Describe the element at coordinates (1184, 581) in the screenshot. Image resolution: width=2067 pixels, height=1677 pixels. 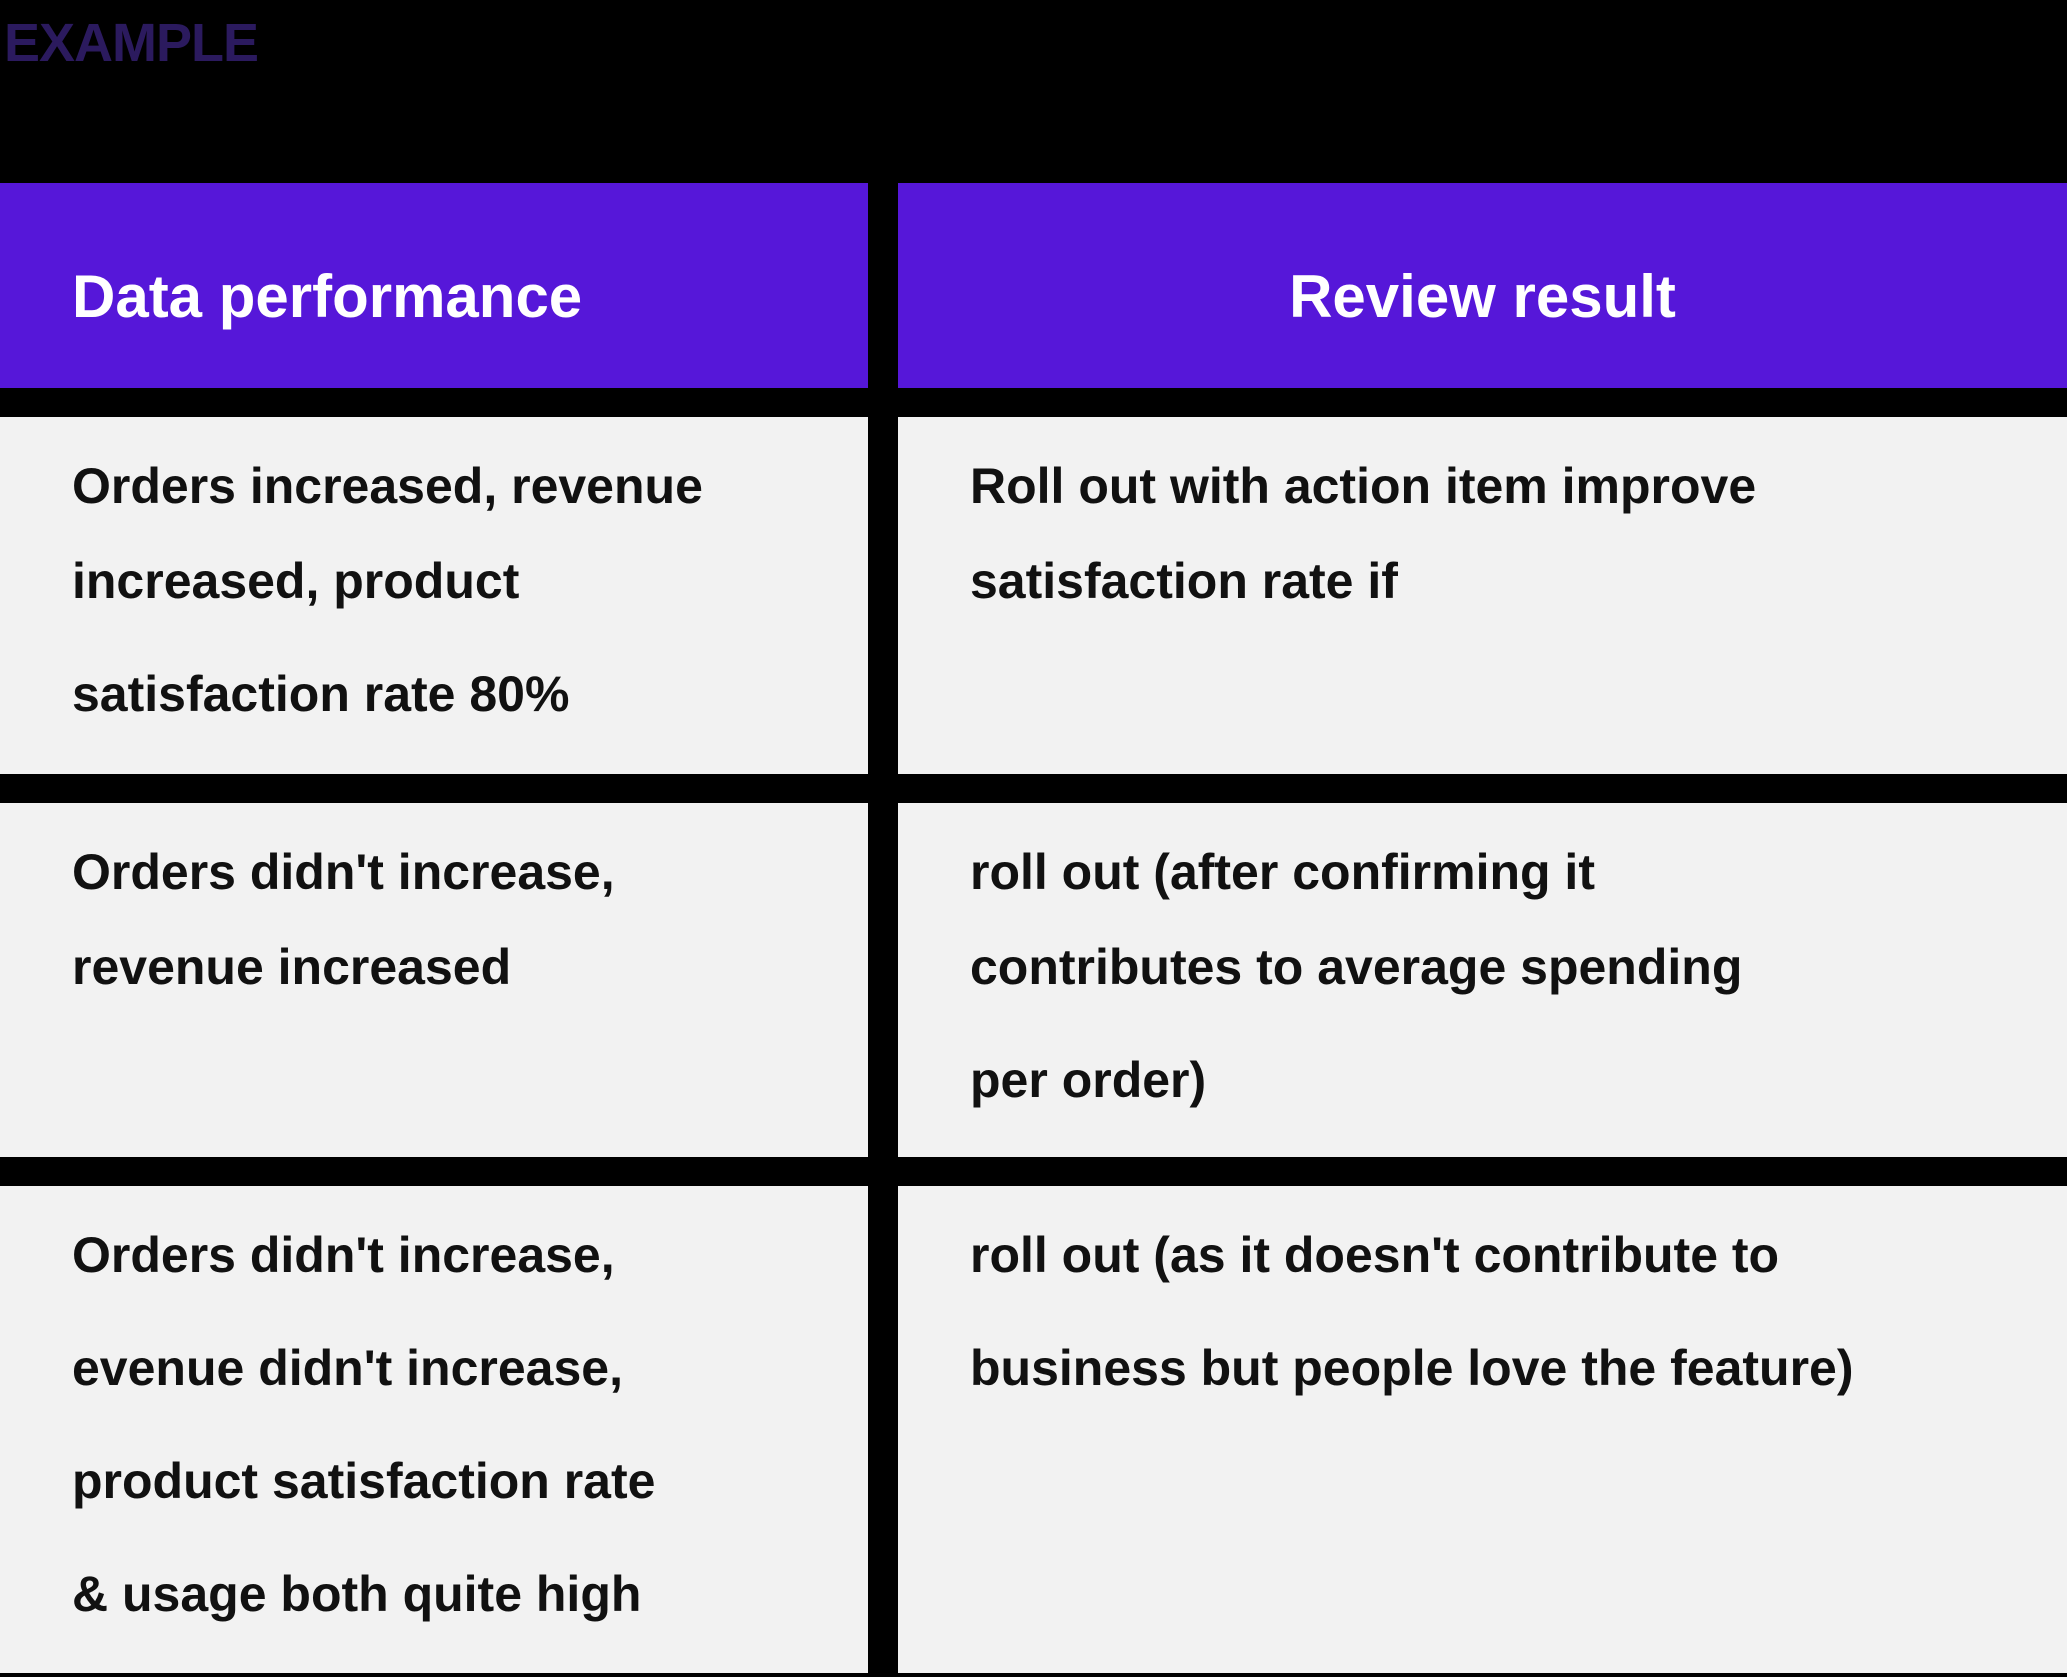
I see `cell-line: satisfaction rate if` at that location.